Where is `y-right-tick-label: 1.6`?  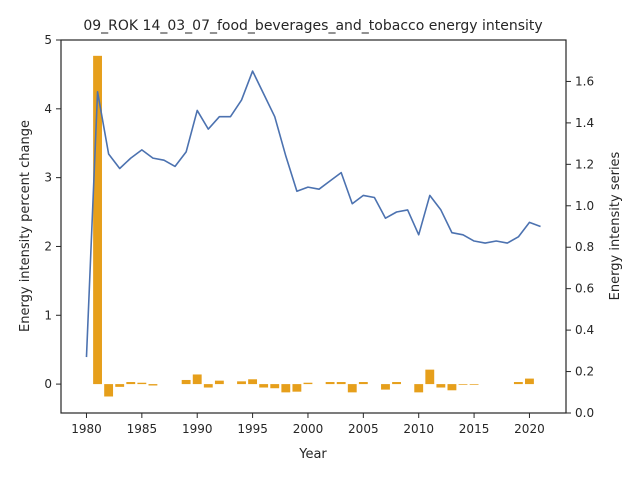
y-right-tick-label: 1.6 is located at coordinates (584, 81).